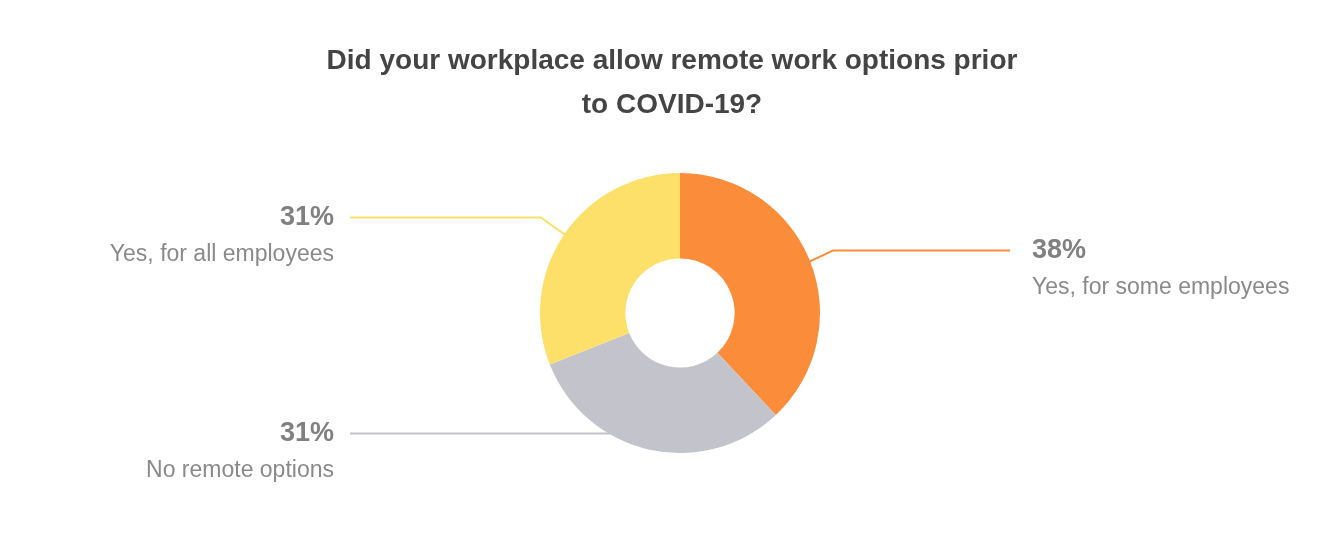 The height and width of the screenshot is (550, 1344). What do you see at coordinates (221, 252) in the screenshot?
I see `slice-label: Yes, for all employees` at bounding box center [221, 252].